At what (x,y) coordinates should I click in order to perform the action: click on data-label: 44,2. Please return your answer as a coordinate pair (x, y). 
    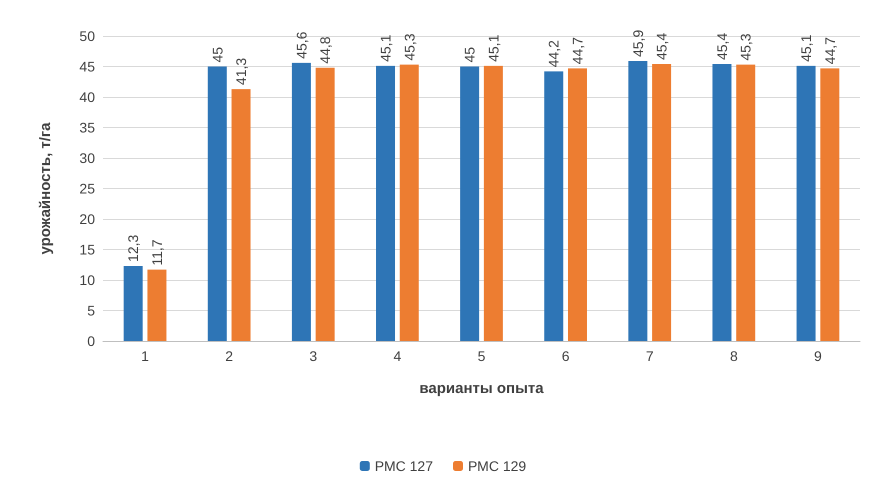
    Looking at the image, I should click on (554, 54).